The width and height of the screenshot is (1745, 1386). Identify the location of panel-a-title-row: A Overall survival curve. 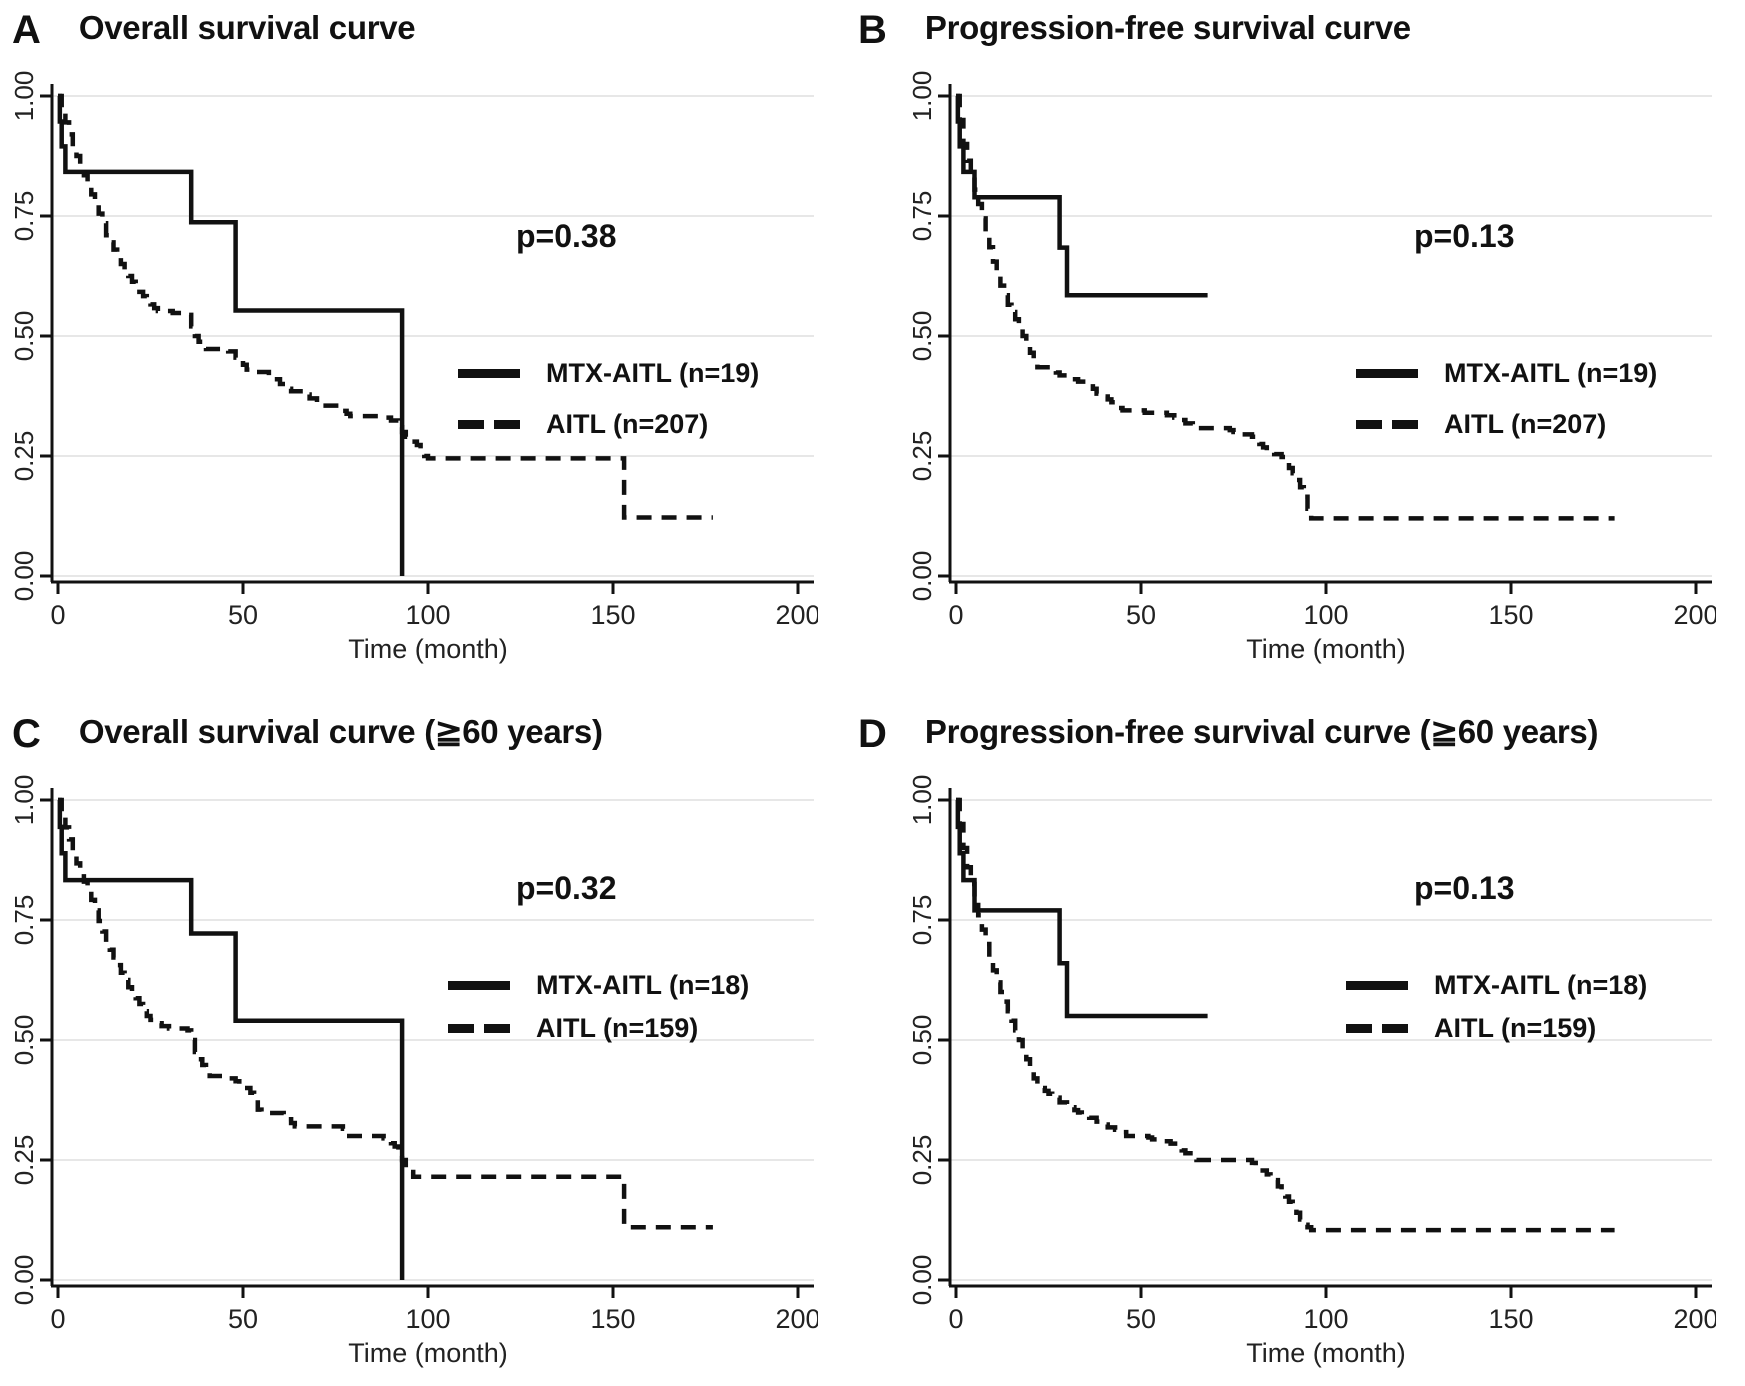
(431, 38).